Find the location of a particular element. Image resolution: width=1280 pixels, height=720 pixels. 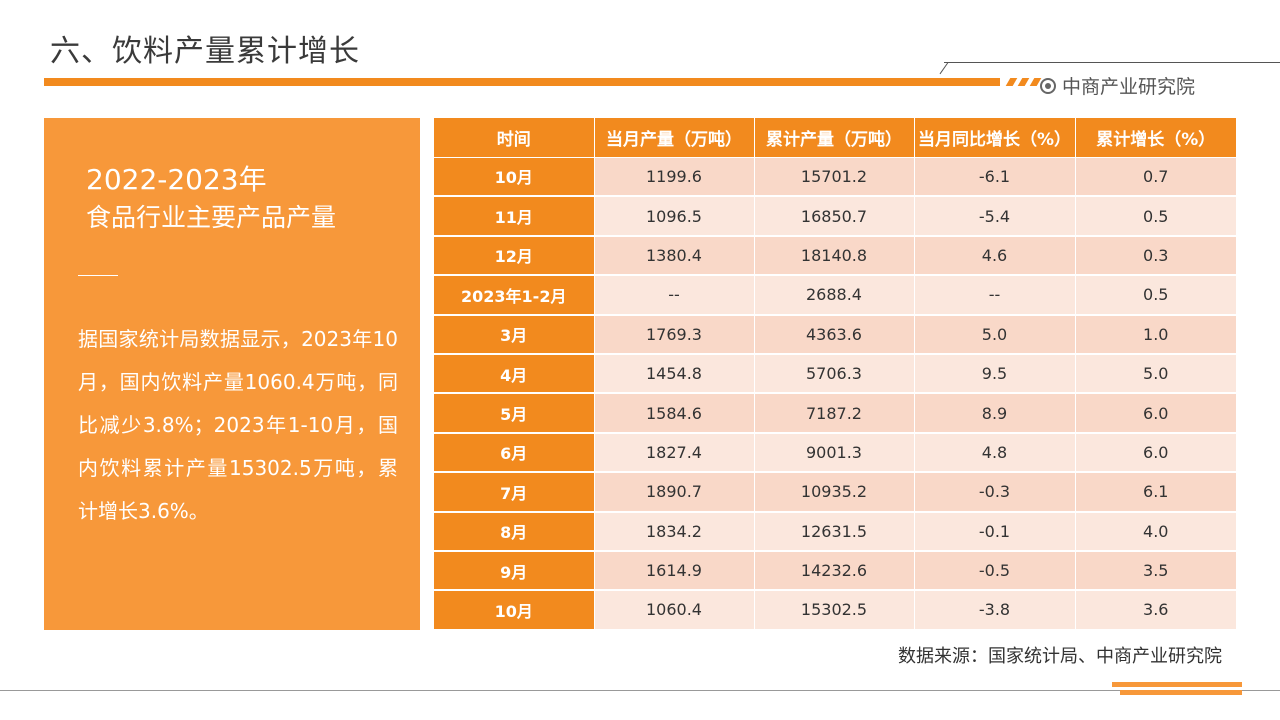

table-row: 3月 1769.3 4363.6 5.0 1.0 is located at coordinates (835, 334).